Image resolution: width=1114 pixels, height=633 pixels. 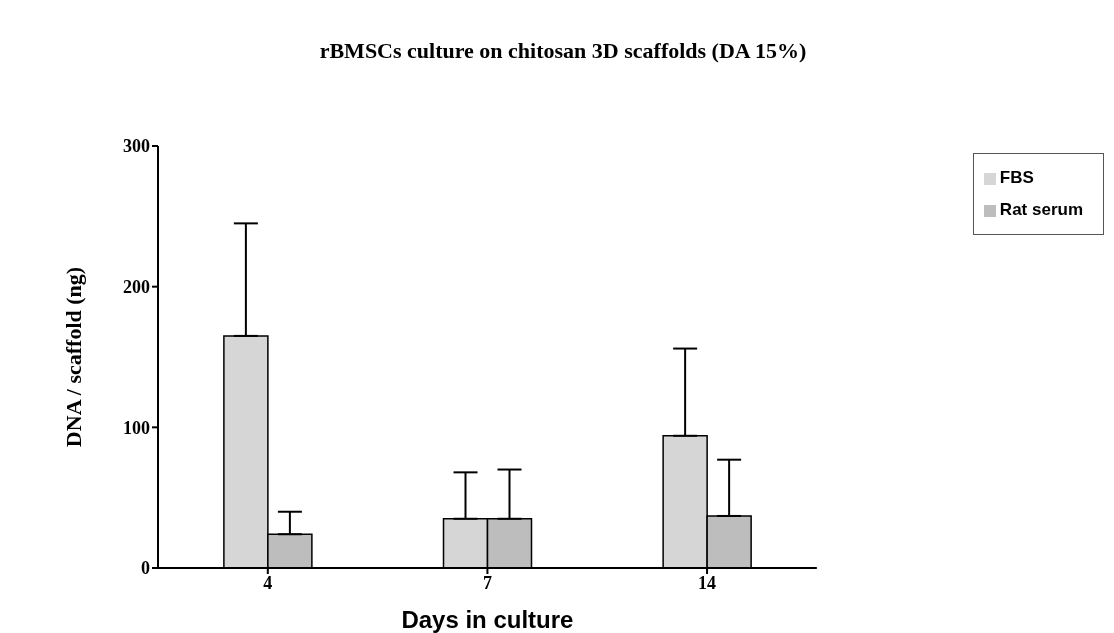 I want to click on legend-label: Rat serum, so click(x=1041, y=209).